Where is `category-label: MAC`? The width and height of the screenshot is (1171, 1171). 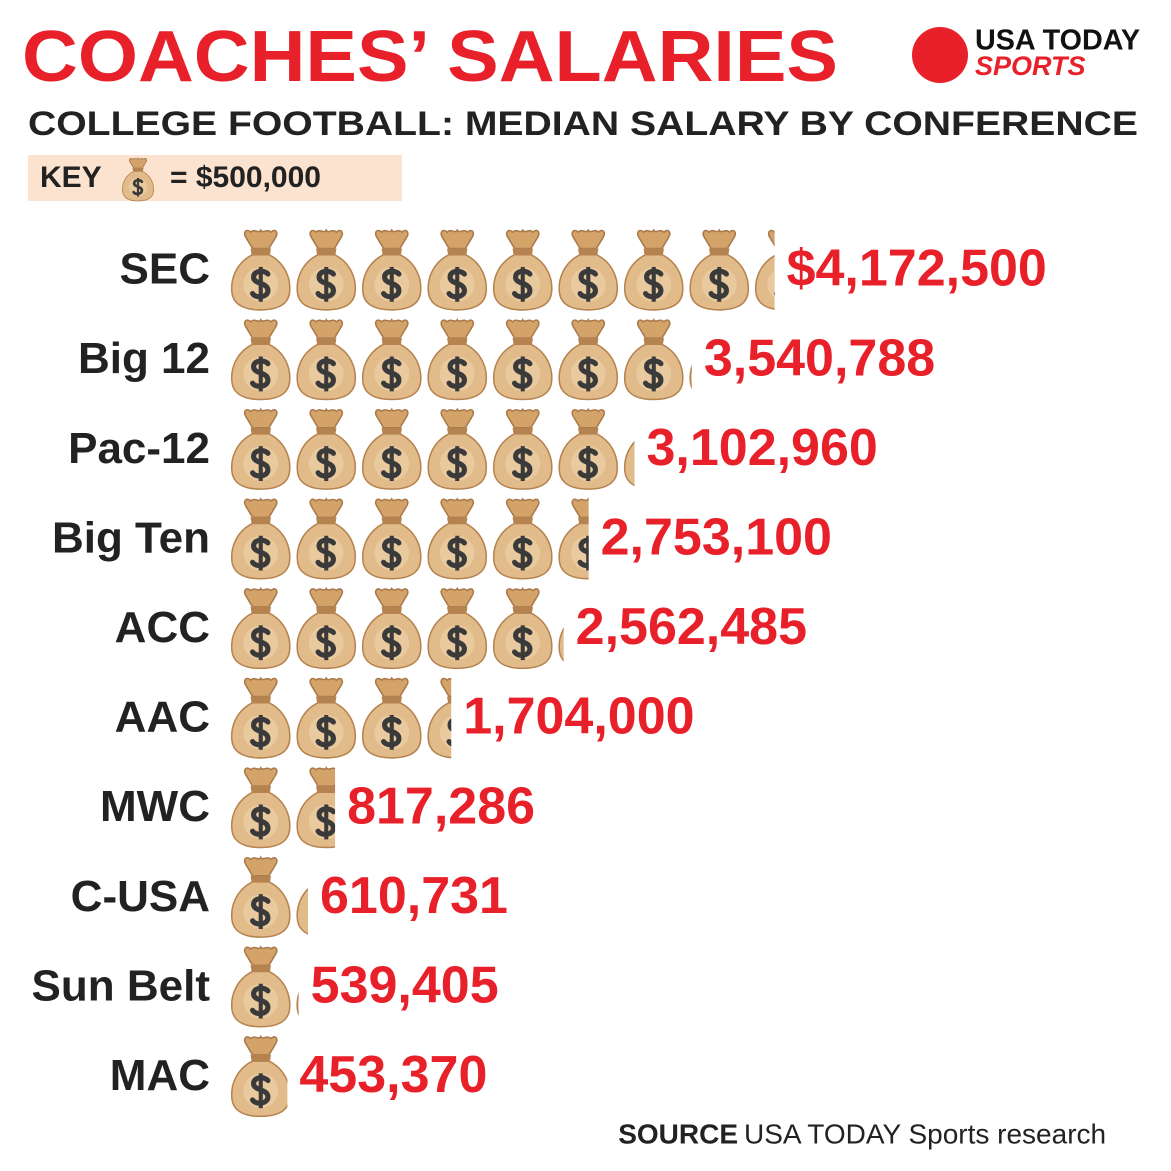 category-label: MAC is located at coordinates (160, 1075).